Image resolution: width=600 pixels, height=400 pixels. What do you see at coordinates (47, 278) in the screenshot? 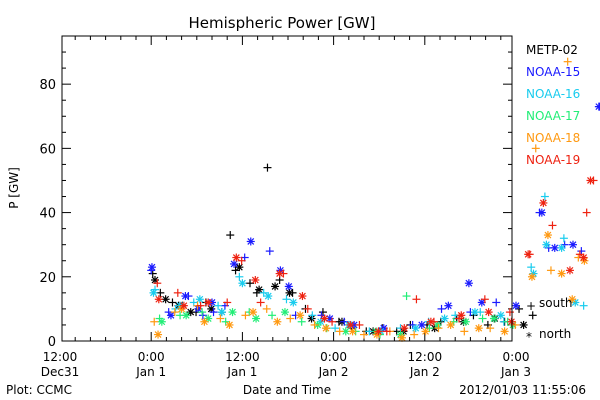
I see `y-tick-label: 20` at bounding box center [47, 278].